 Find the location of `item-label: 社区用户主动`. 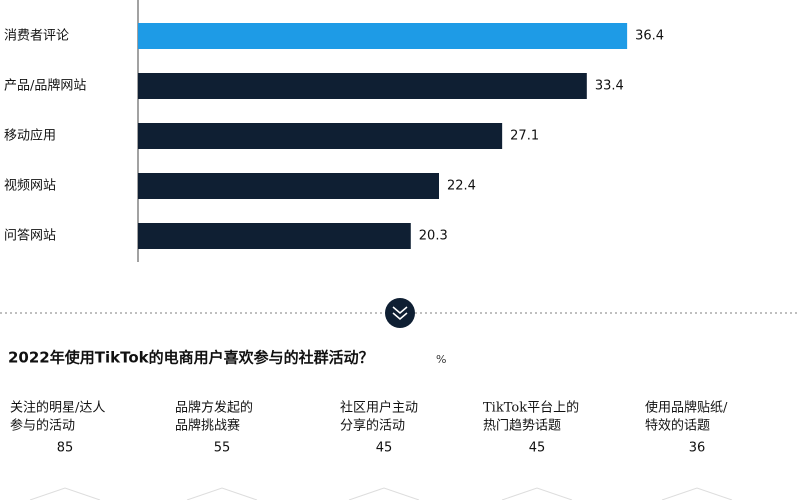

item-label: 社区用户主动 is located at coordinates (379, 408).